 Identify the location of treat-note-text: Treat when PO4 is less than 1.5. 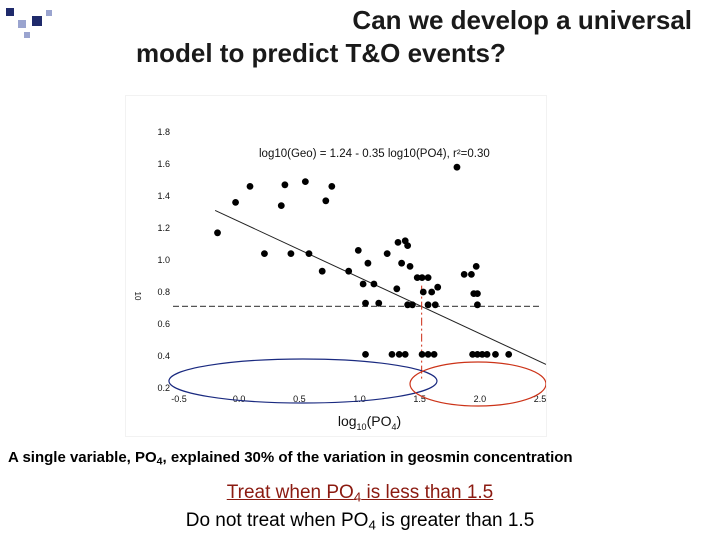
(360, 492).